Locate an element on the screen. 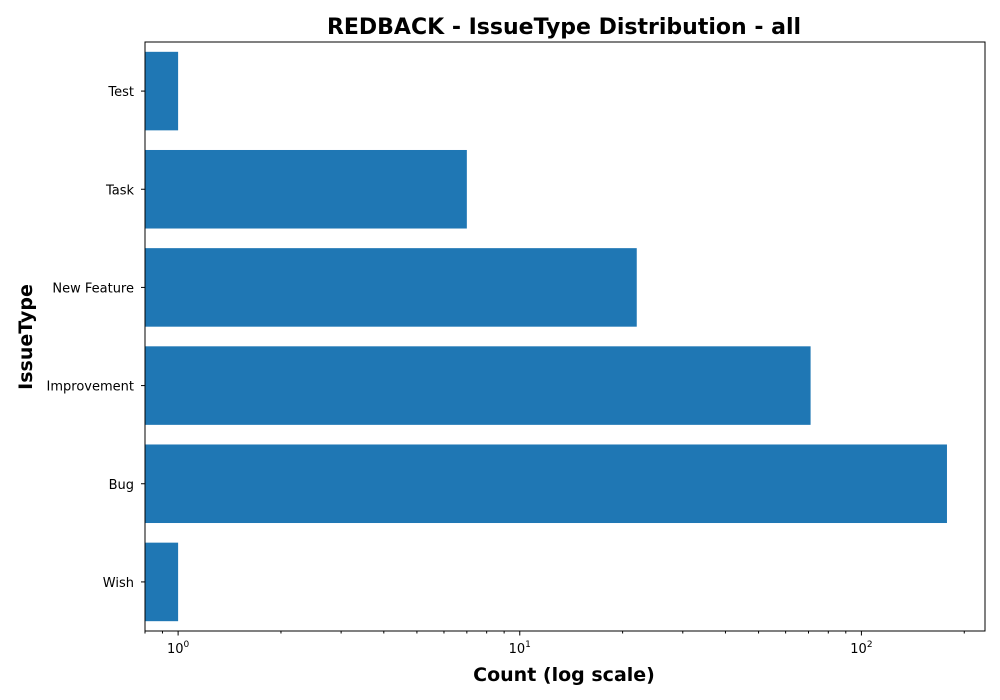  chart-title: REDBACK - IssueType Distribution - all is located at coordinates (564, 27).